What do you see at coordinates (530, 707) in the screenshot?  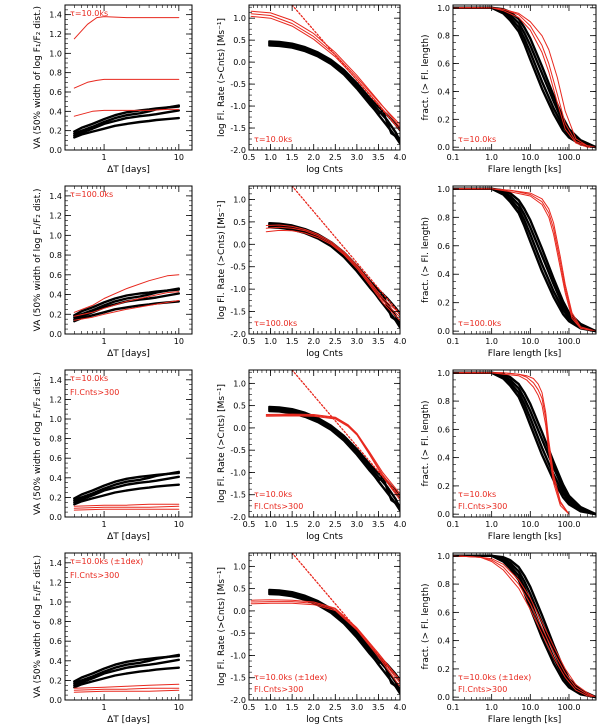 I see `x-tick-label: 10.0` at bounding box center [530, 707].